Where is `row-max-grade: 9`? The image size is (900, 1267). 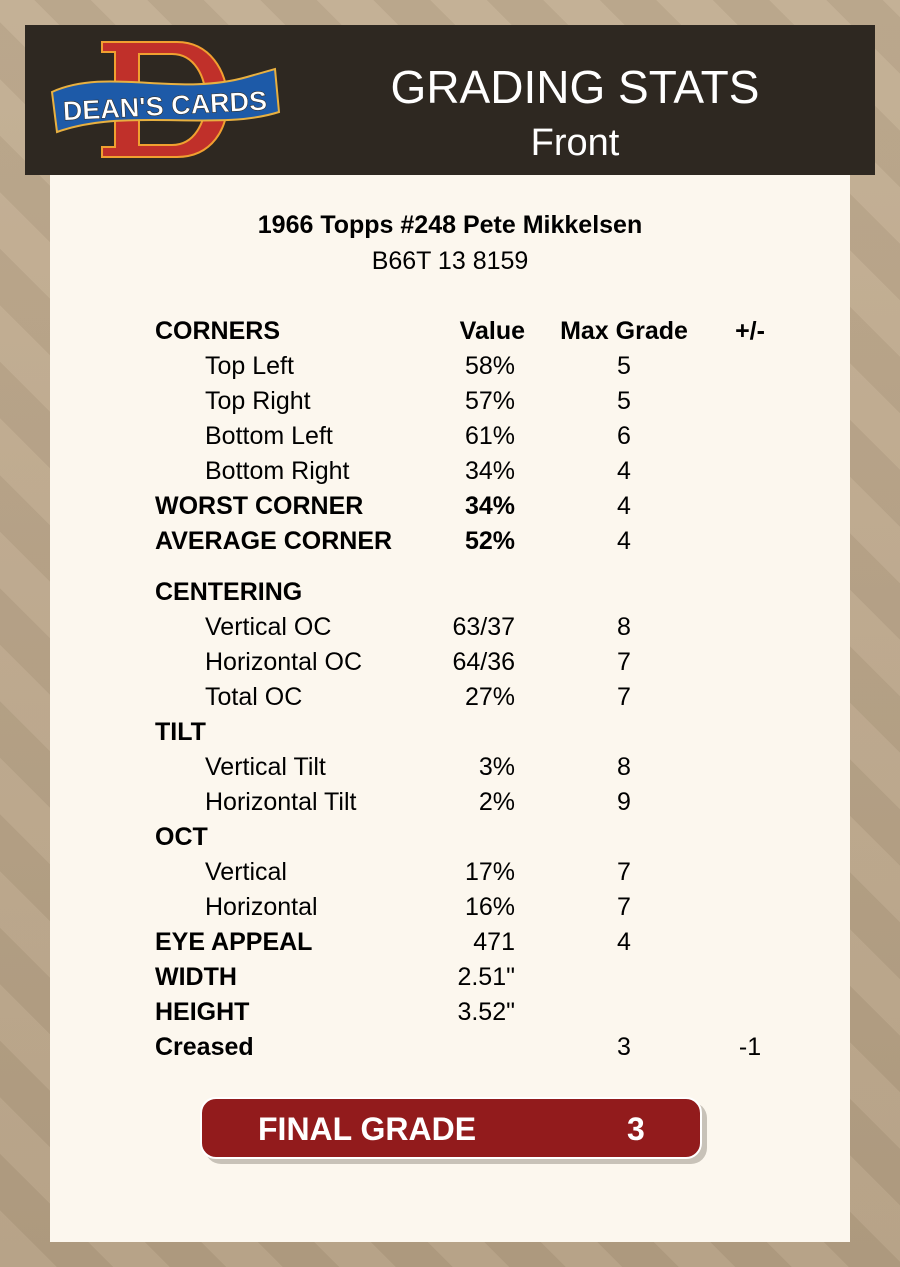 row-max-grade: 9 is located at coordinates (624, 802).